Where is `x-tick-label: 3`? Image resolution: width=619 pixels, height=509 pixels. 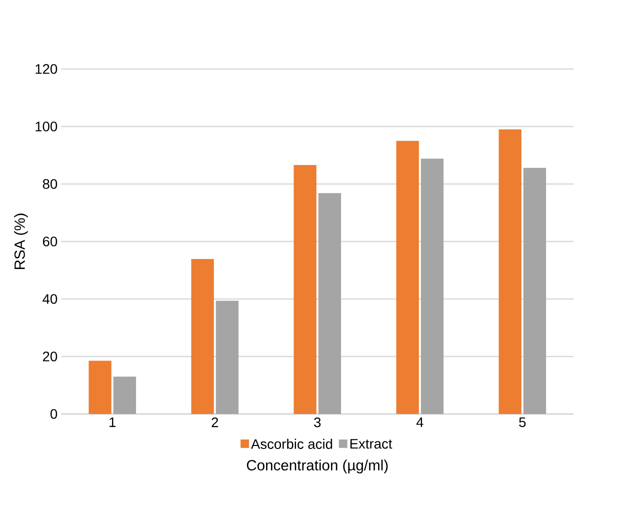 x-tick-label: 3 is located at coordinates (317, 423).